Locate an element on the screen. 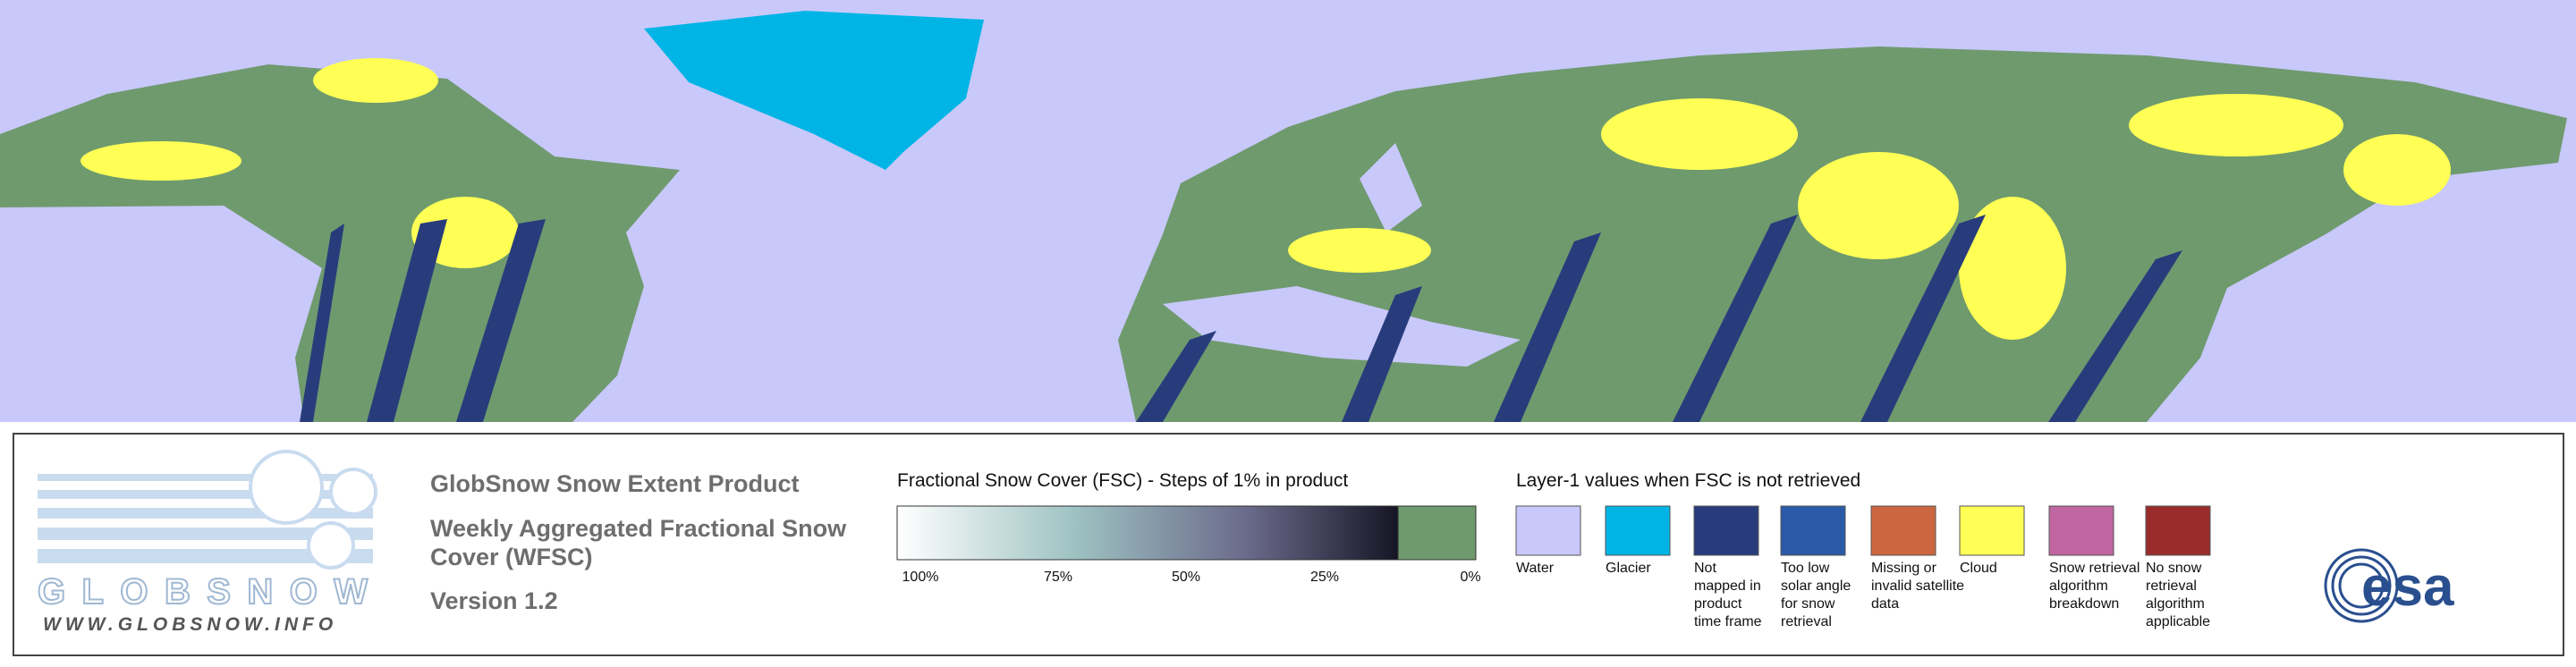  title: GlobSnow Snow Extent Product is located at coordinates (615, 484).